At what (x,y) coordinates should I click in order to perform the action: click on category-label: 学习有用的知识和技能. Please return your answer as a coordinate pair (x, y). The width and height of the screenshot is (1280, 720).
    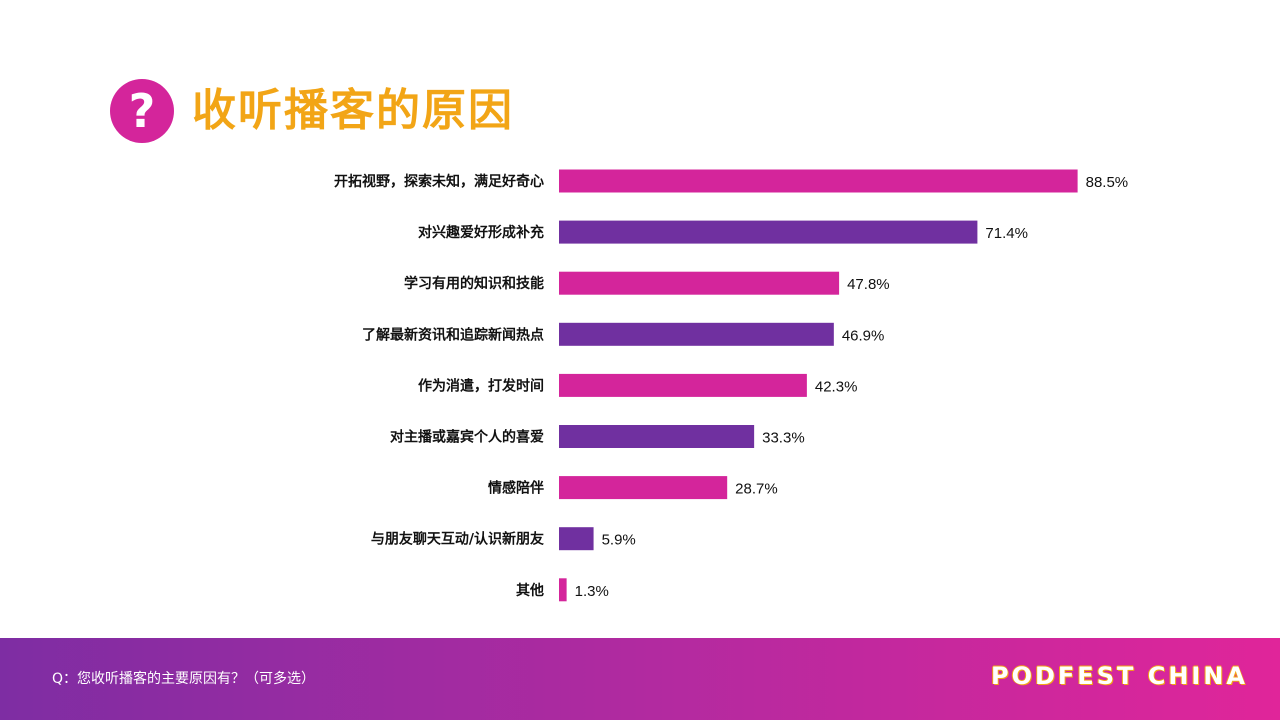
    Looking at the image, I should click on (474, 283).